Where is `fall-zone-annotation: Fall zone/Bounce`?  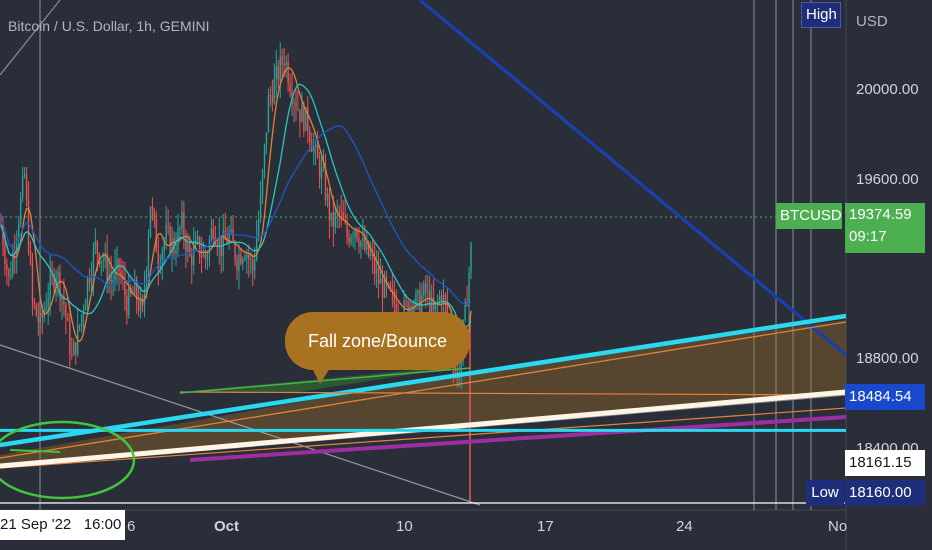 fall-zone-annotation: Fall zone/Bounce is located at coordinates (377, 341).